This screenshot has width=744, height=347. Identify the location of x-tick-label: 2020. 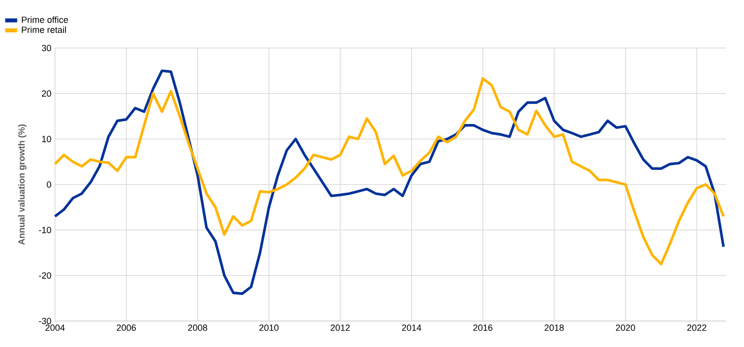
(626, 327).